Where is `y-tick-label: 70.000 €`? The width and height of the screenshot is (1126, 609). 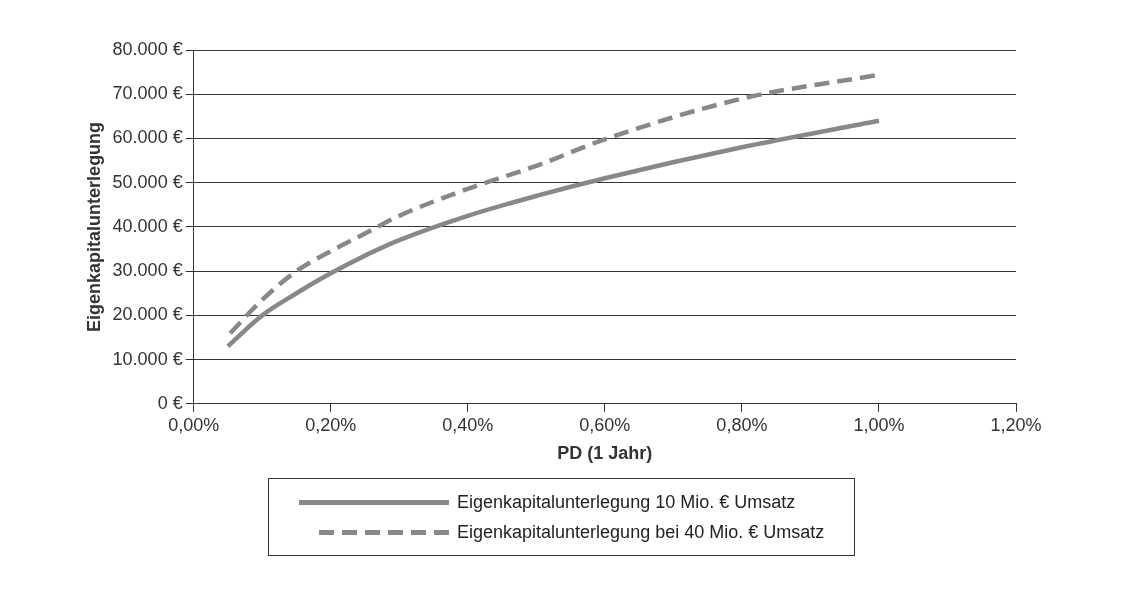 y-tick-label: 70.000 € is located at coordinates (147, 93).